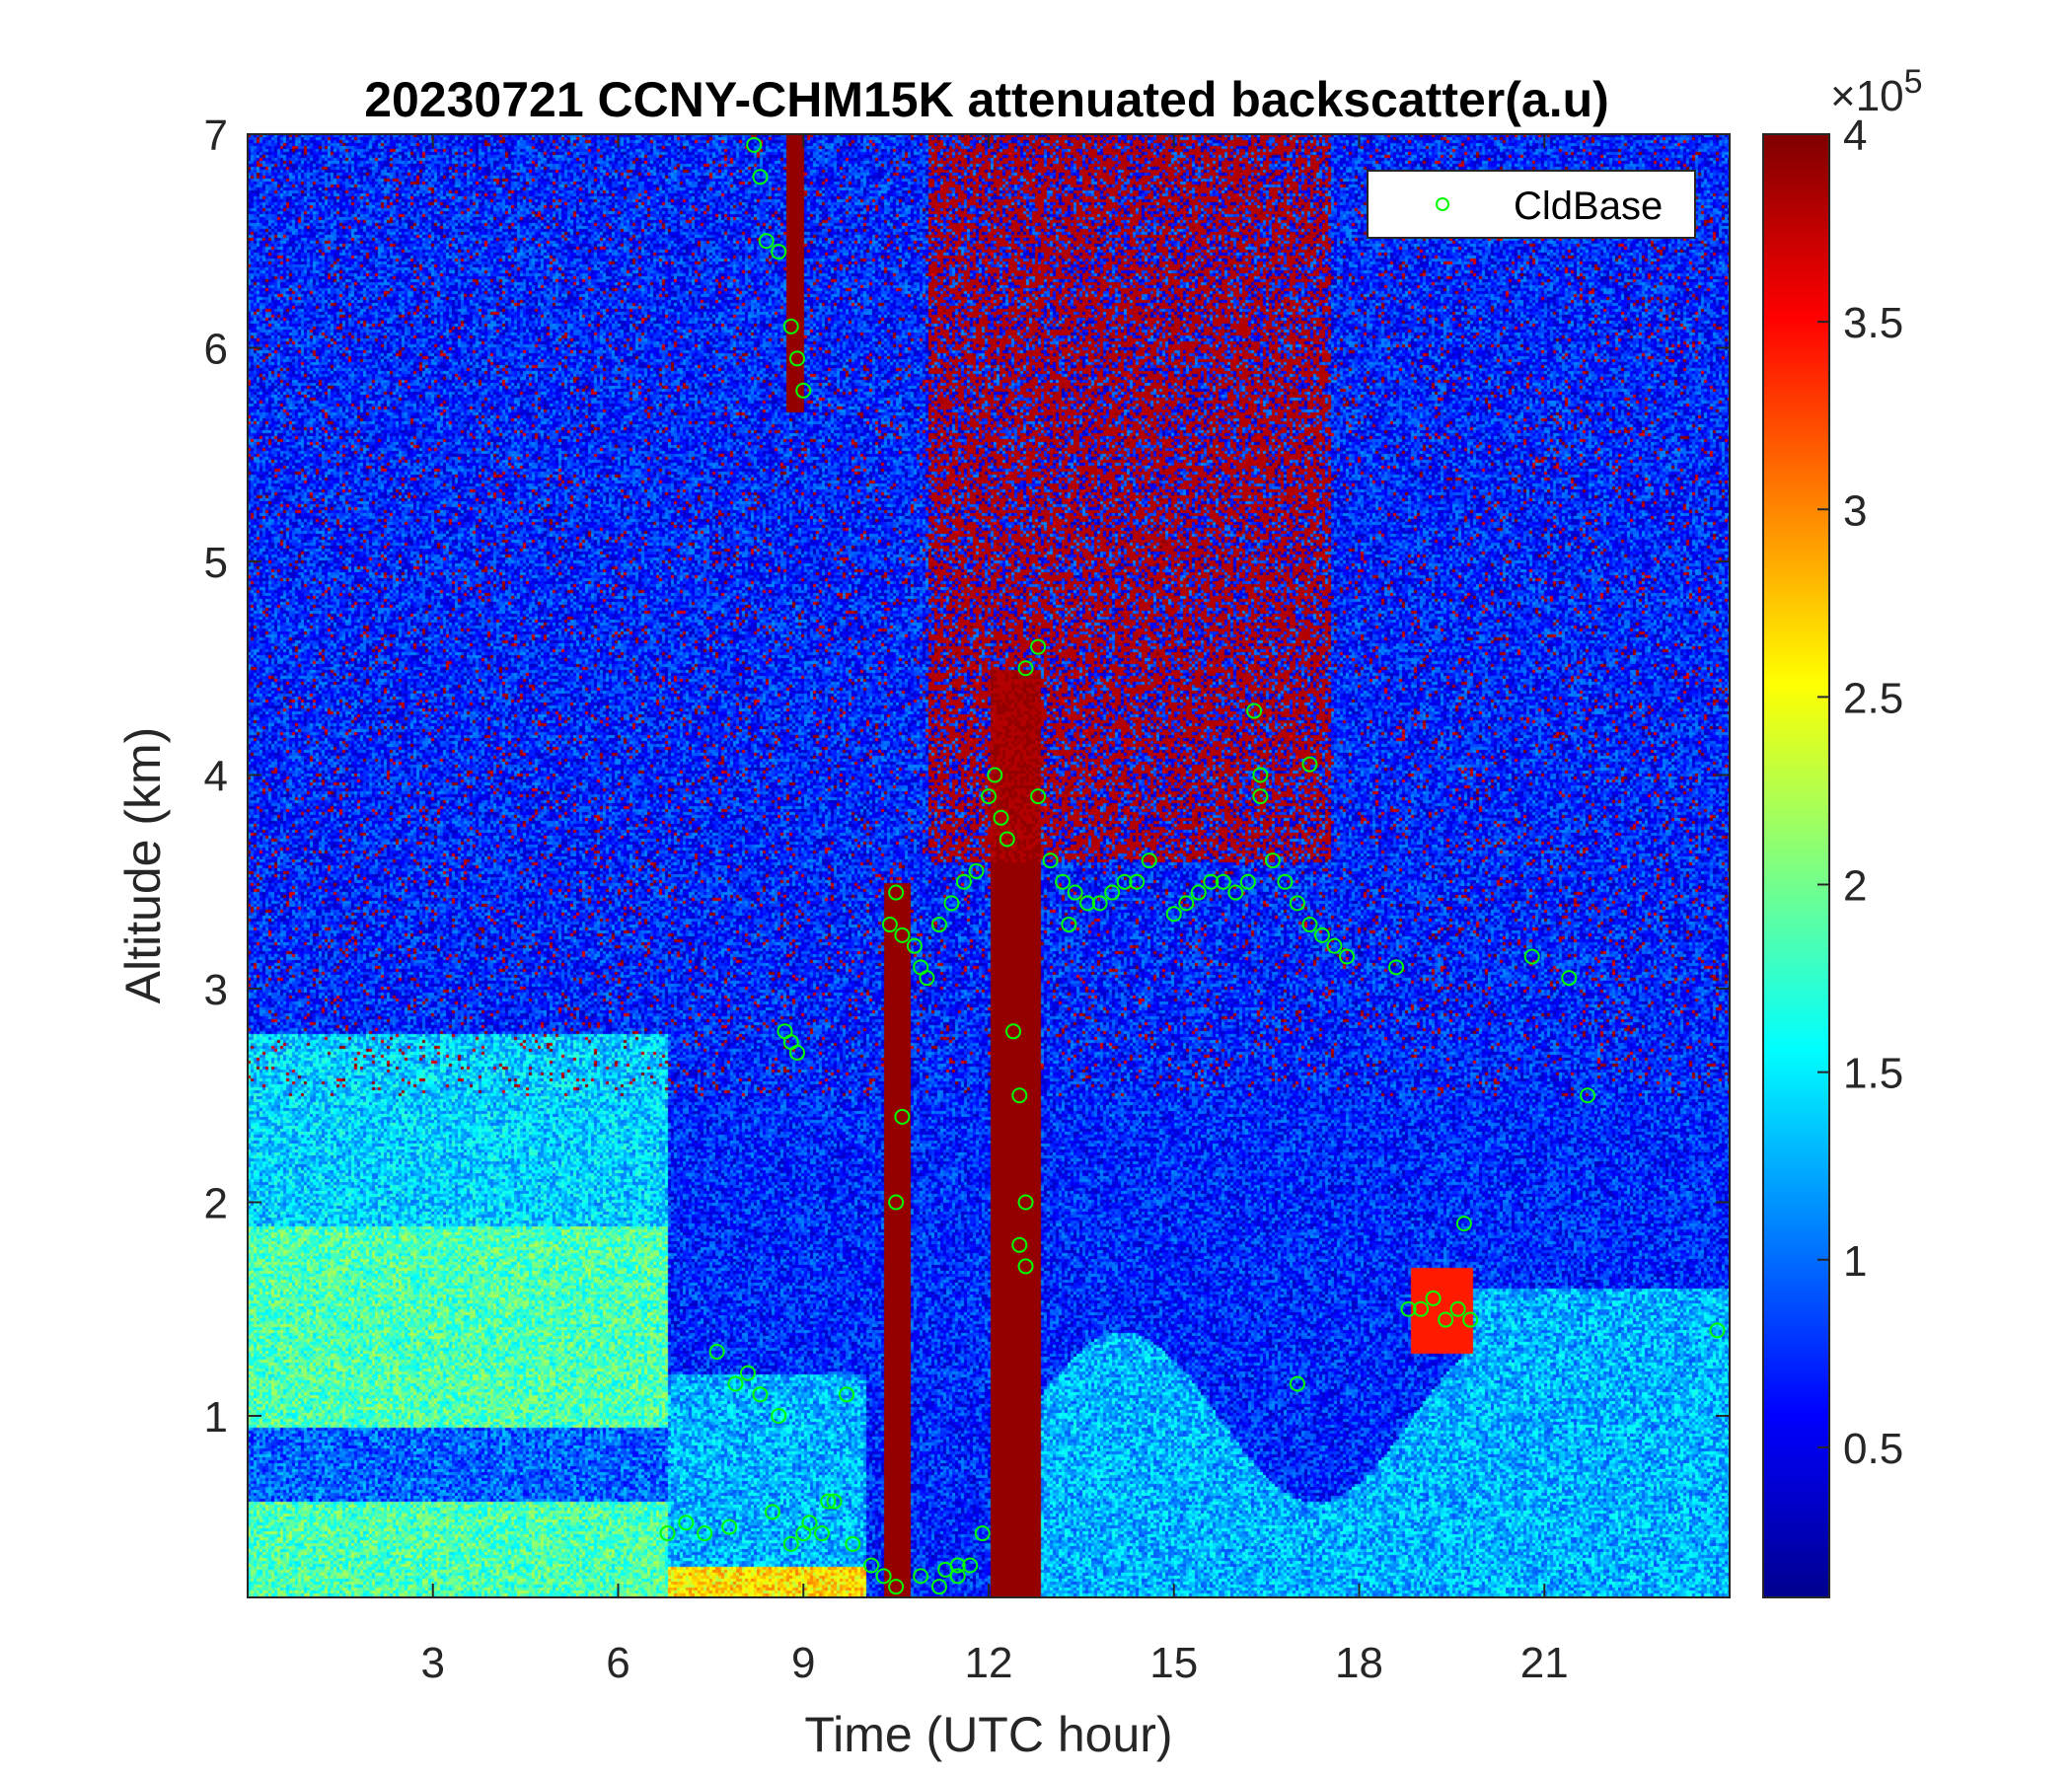 Image resolution: width=2072 pixels, height=1776 pixels. Describe the element at coordinates (216, 776) in the screenshot. I see `y-tick-label: 4` at that location.